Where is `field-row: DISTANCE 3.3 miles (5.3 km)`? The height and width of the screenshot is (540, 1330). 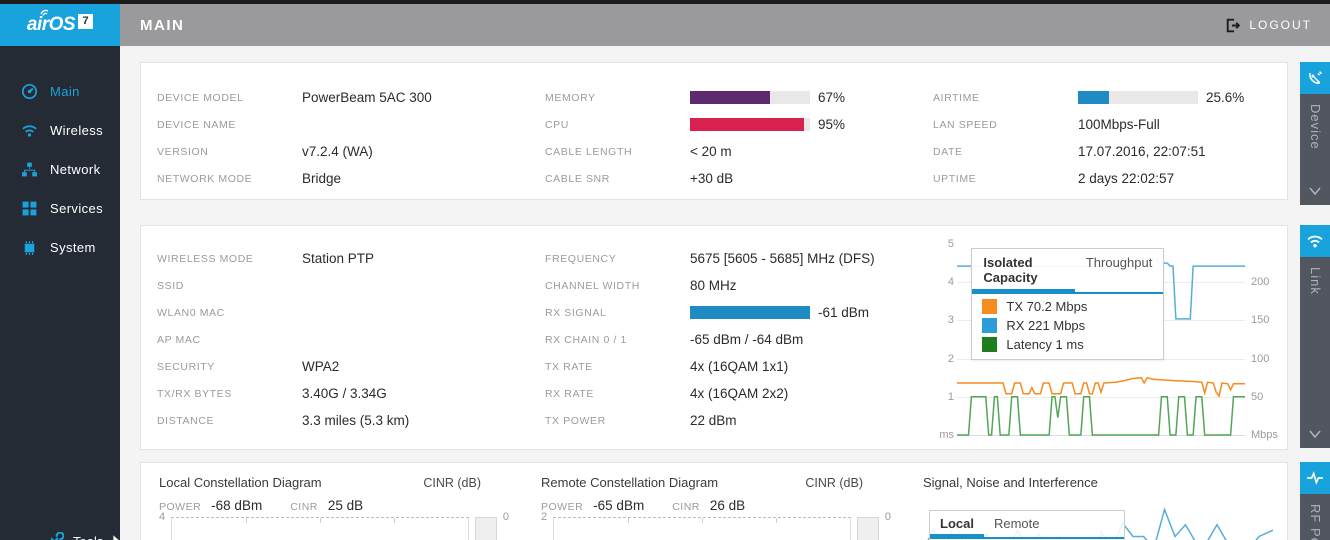
field-row: DISTANCE 3.3 miles (5.3 km) is located at coordinates (283, 420).